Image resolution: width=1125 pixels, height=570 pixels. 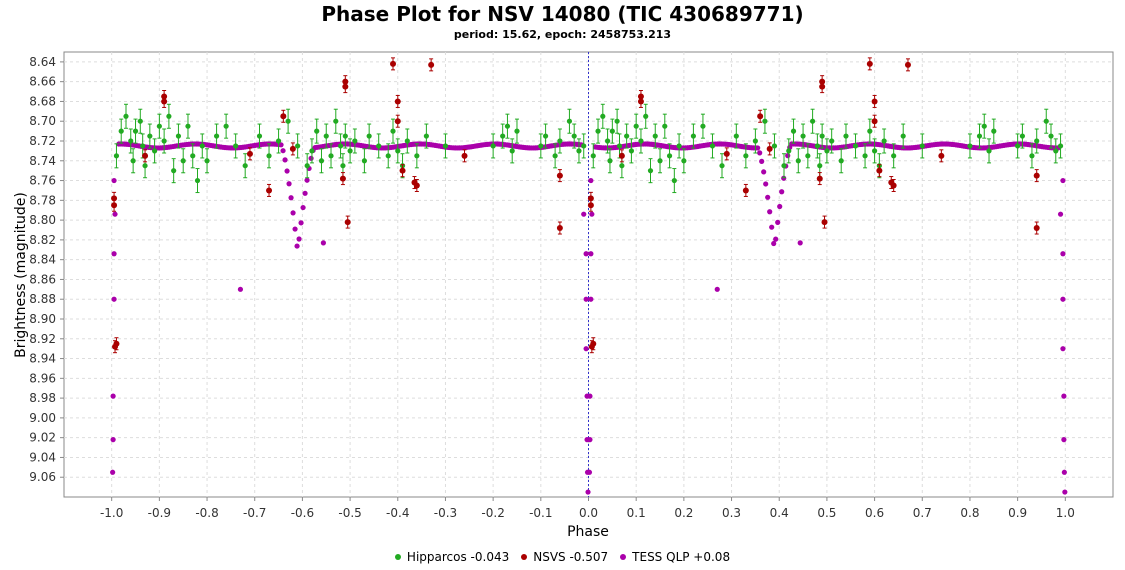 What do you see at coordinates (826, 513) in the screenshot?
I see `x-tick-label: 0.5` at bounding box center [826, 513].